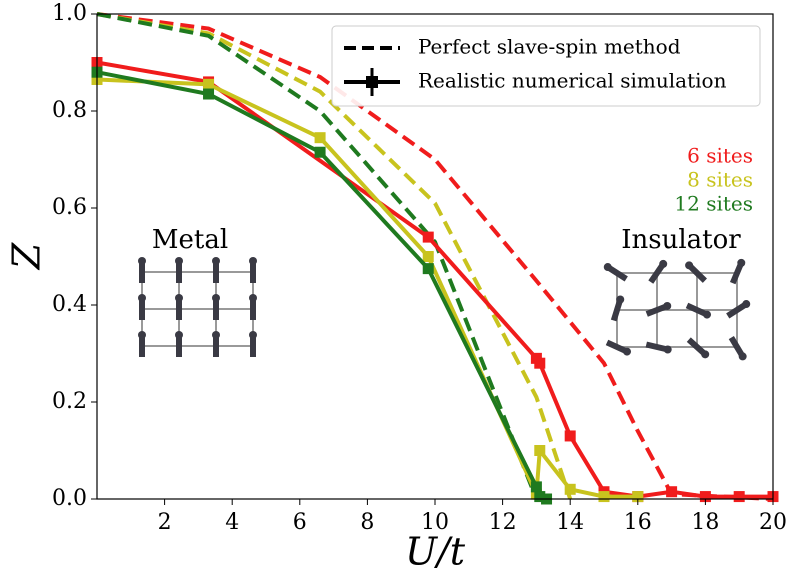 Image resolution: width=790 pixels, height=588 pixels. What do you see at coordinates (27, 256) in the screenshot?
I see `y-axis-label: Z` at bounding box center [27, 256].